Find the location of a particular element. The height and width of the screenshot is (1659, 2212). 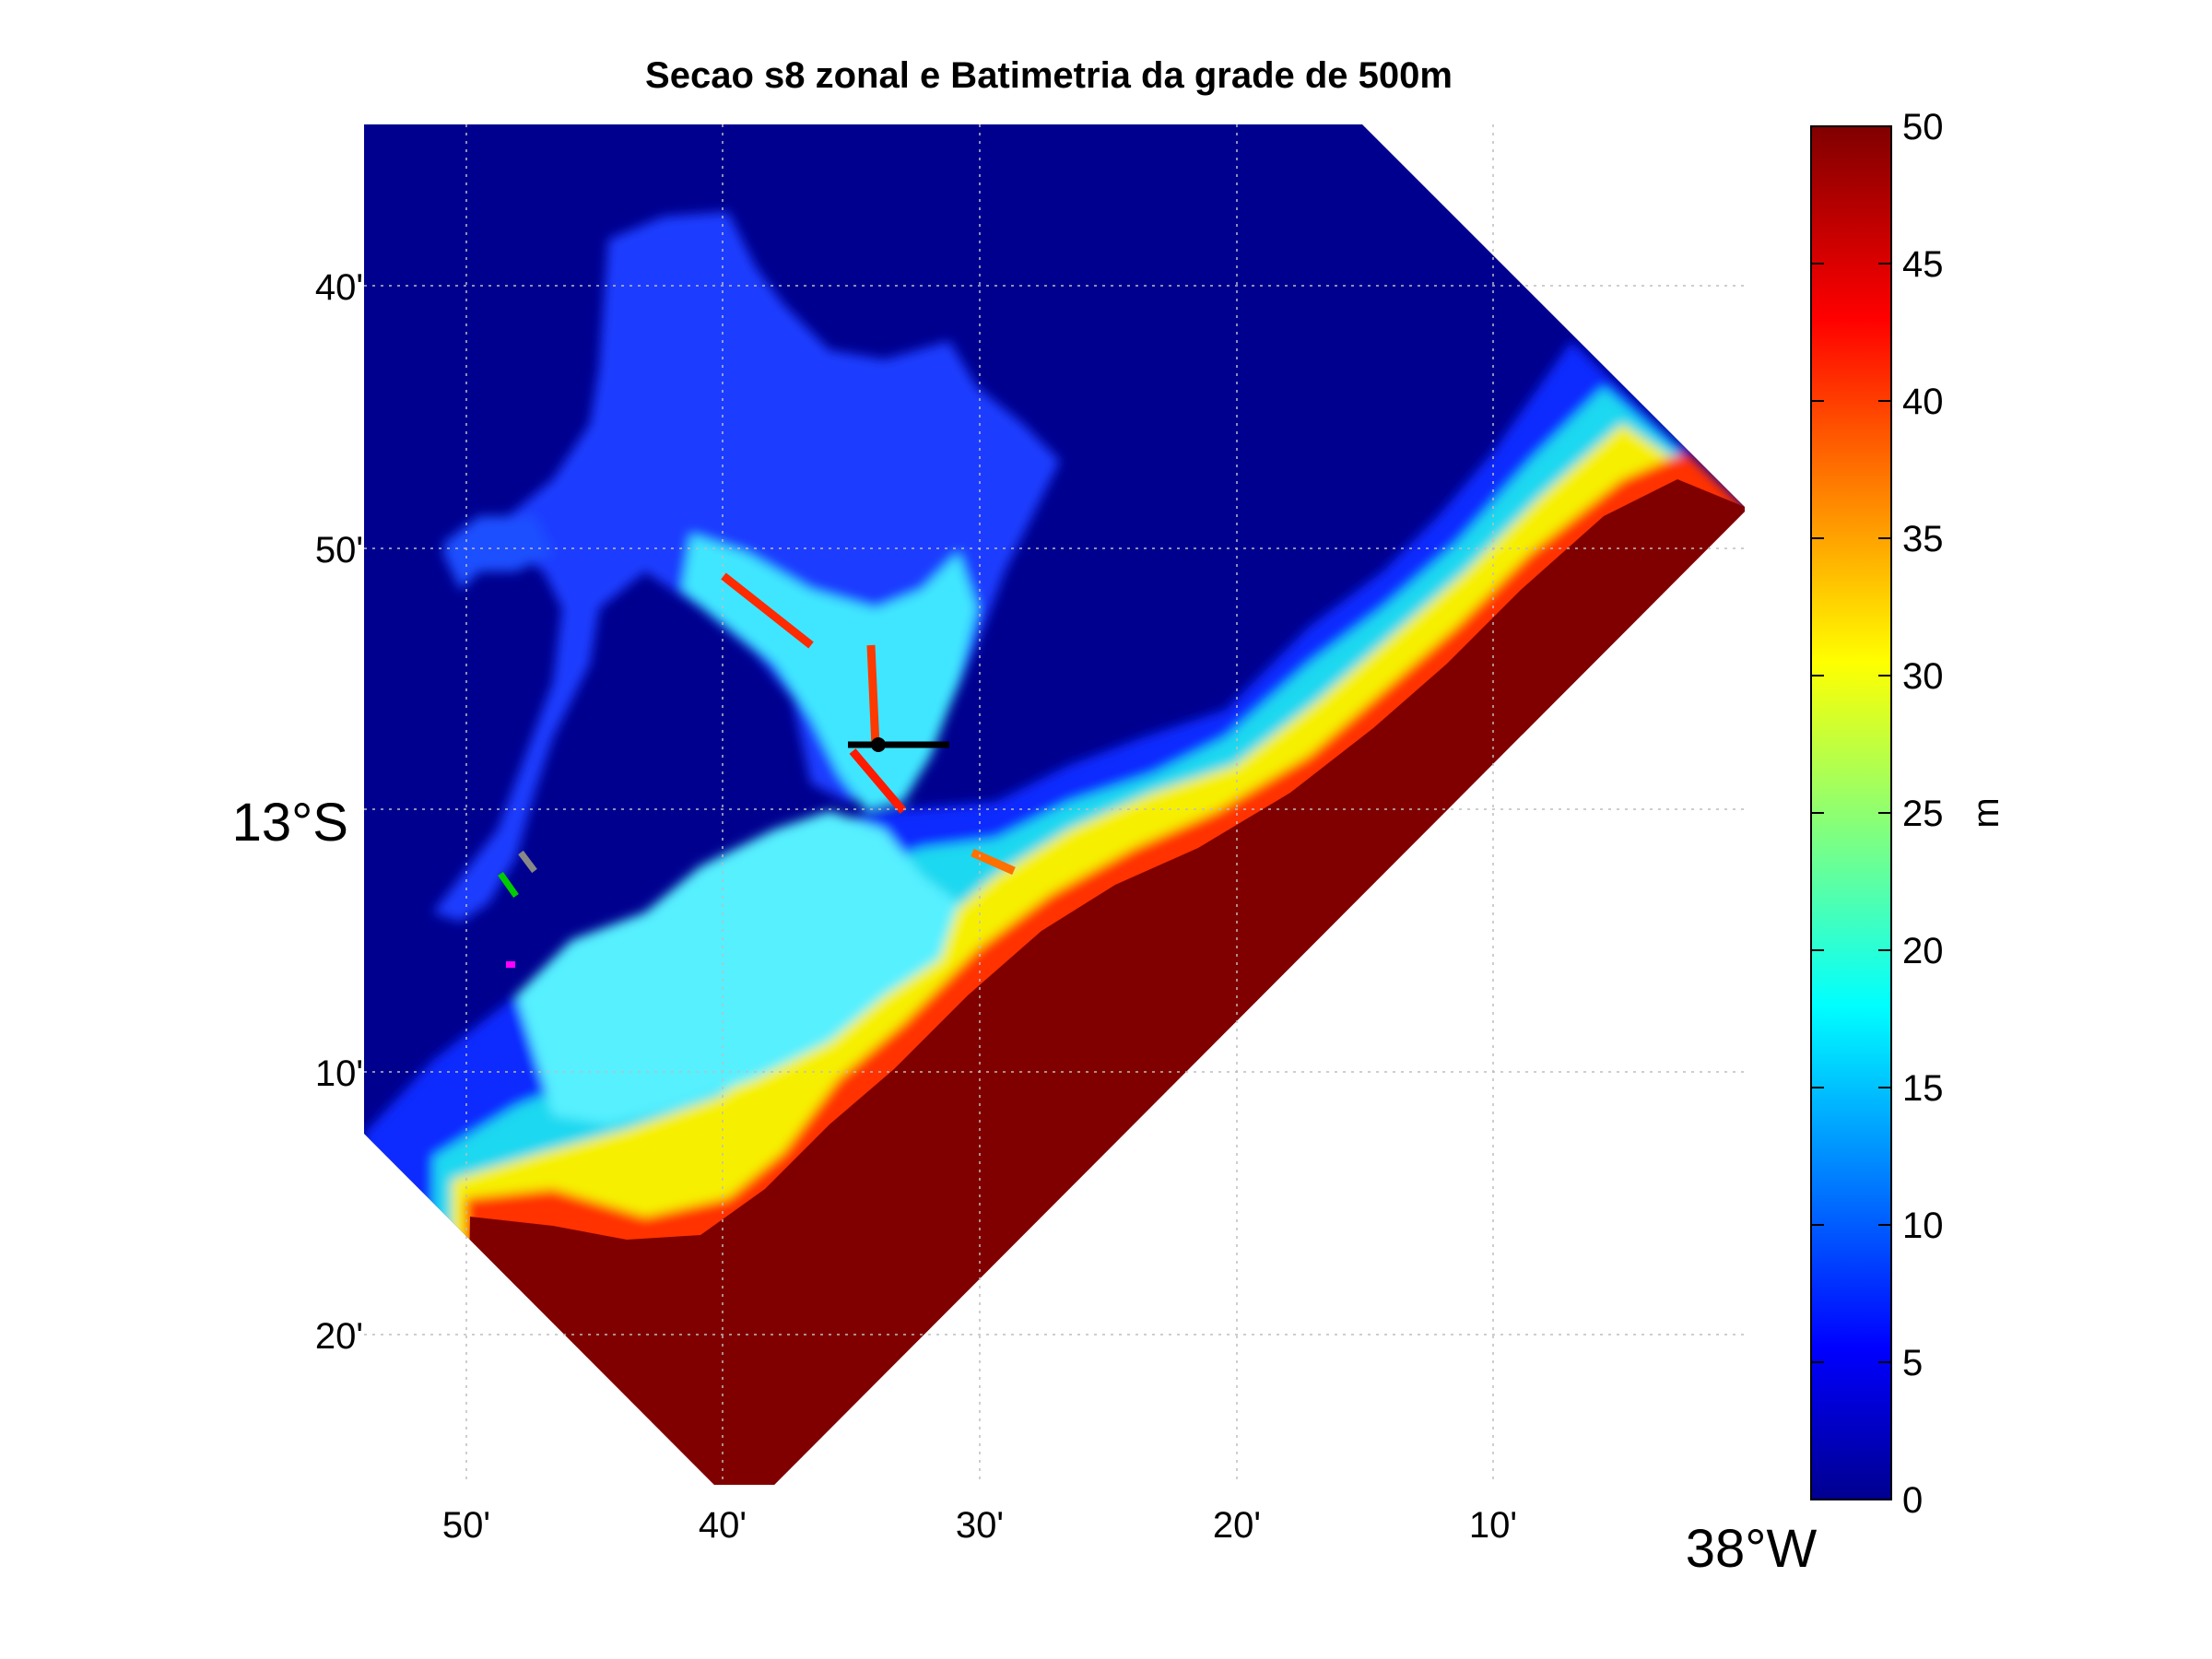

colorbar-label: m is located at coordinates (1986, 812).